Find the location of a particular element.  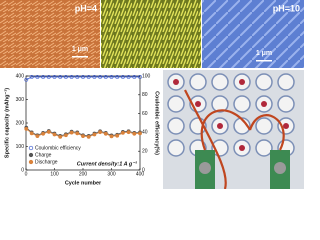

x-axis-label: Cycle number is located at coordinates (83, 183).